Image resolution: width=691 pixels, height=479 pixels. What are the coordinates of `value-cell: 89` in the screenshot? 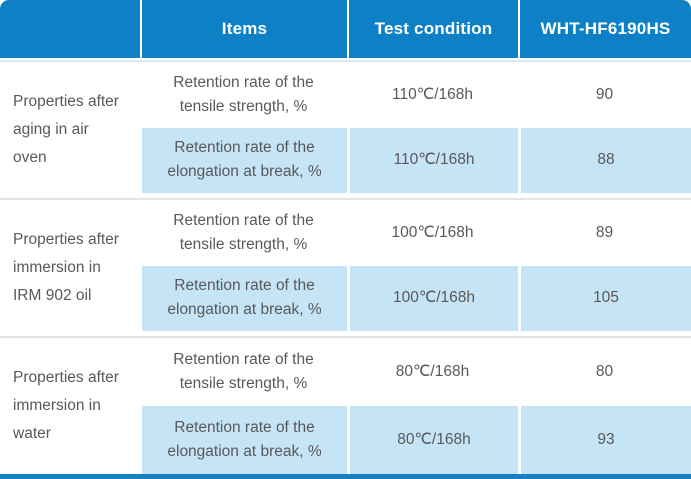 It's located at (604, 232).